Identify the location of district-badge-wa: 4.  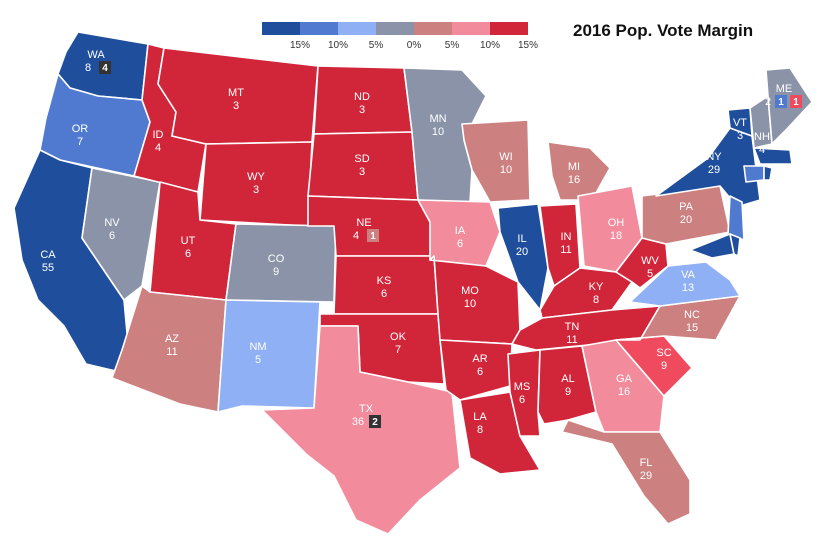
(105, 68).